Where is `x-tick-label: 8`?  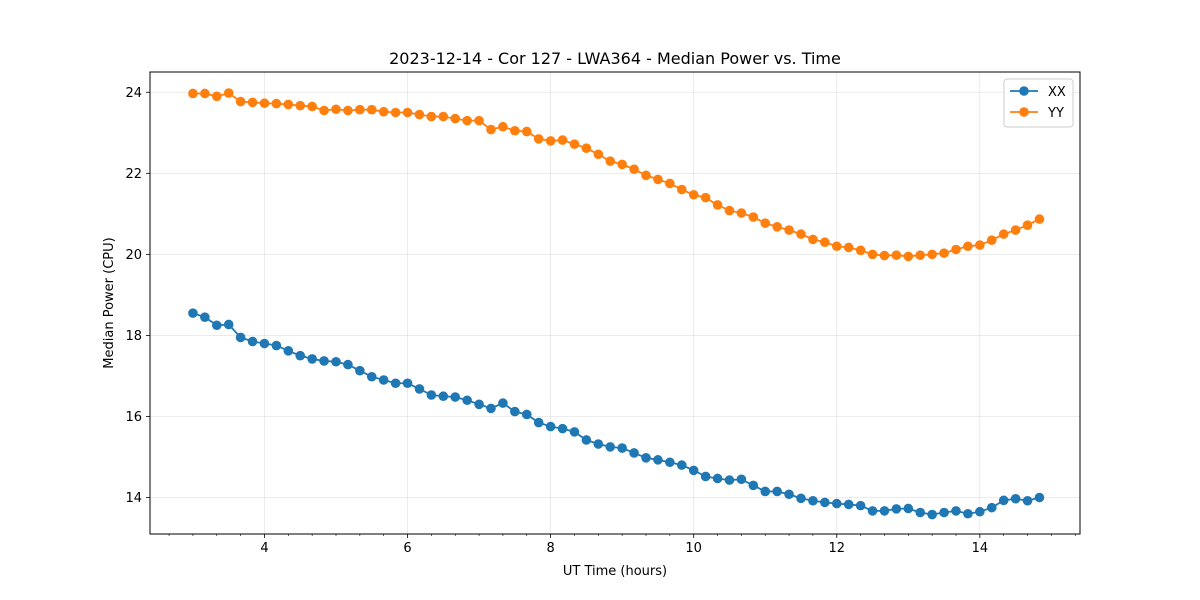 x-tick-label: 8 is located at coordinates (550, 548).